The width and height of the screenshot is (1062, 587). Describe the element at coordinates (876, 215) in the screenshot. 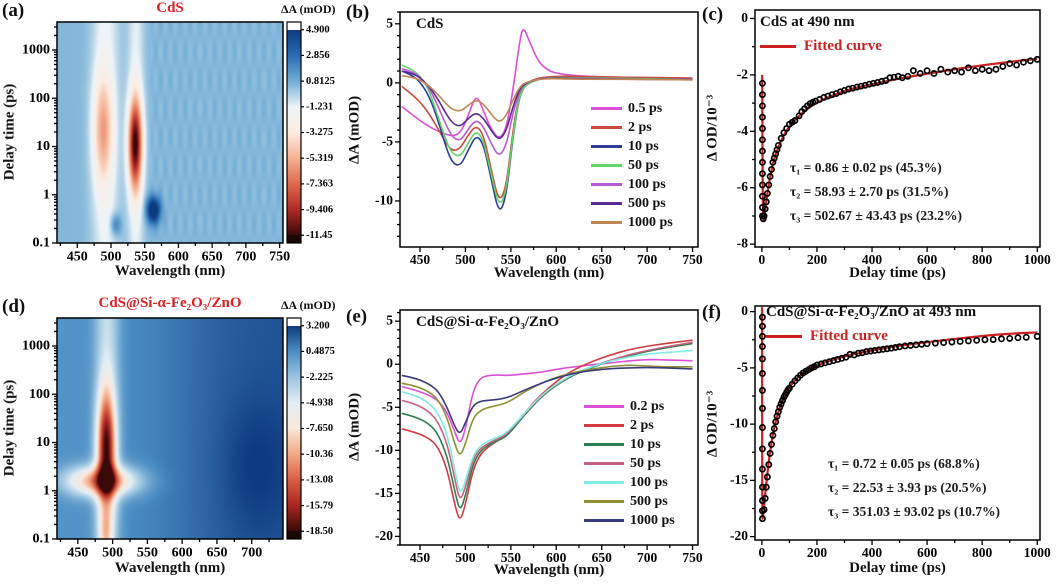

I see `tau3-annotation: τ₃ = 502.67 ± 43.43 ps (23.2%)` at that location.